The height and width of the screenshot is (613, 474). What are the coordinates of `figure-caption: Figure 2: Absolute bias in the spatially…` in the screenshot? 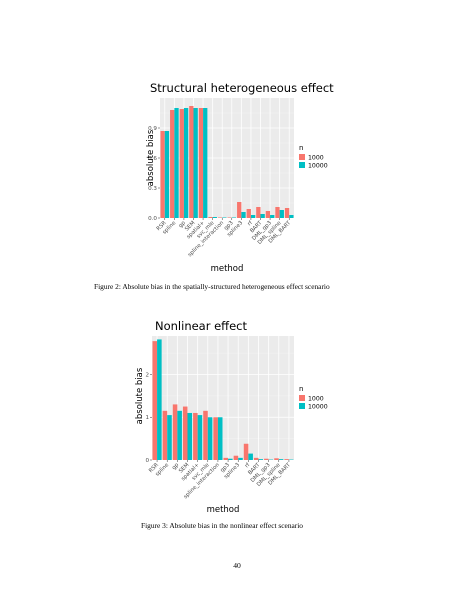 It's located at (212, 286).